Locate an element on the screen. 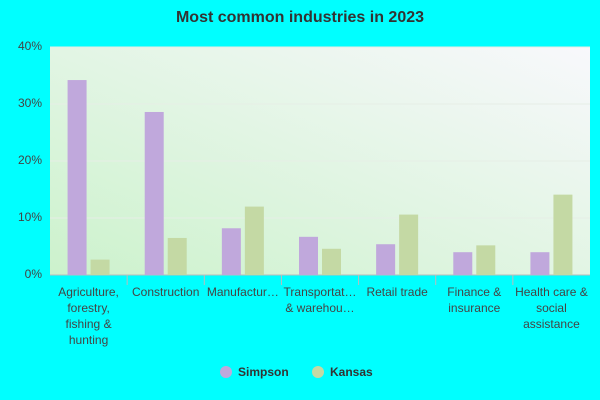 This screenshot has height=400, width=600. legend-label: Kansas is located at coordinates (351, 372).